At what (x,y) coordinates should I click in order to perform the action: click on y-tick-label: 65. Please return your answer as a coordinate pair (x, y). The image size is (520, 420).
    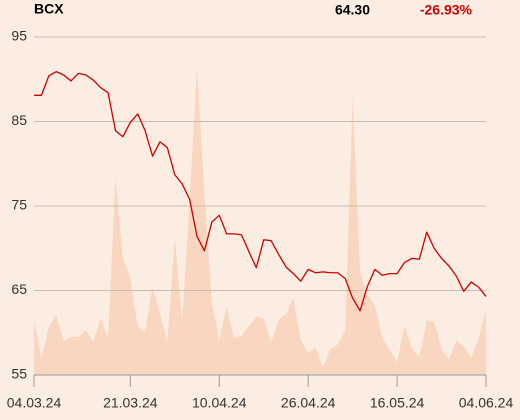
    Looking at the image, I should click on (19, 289).